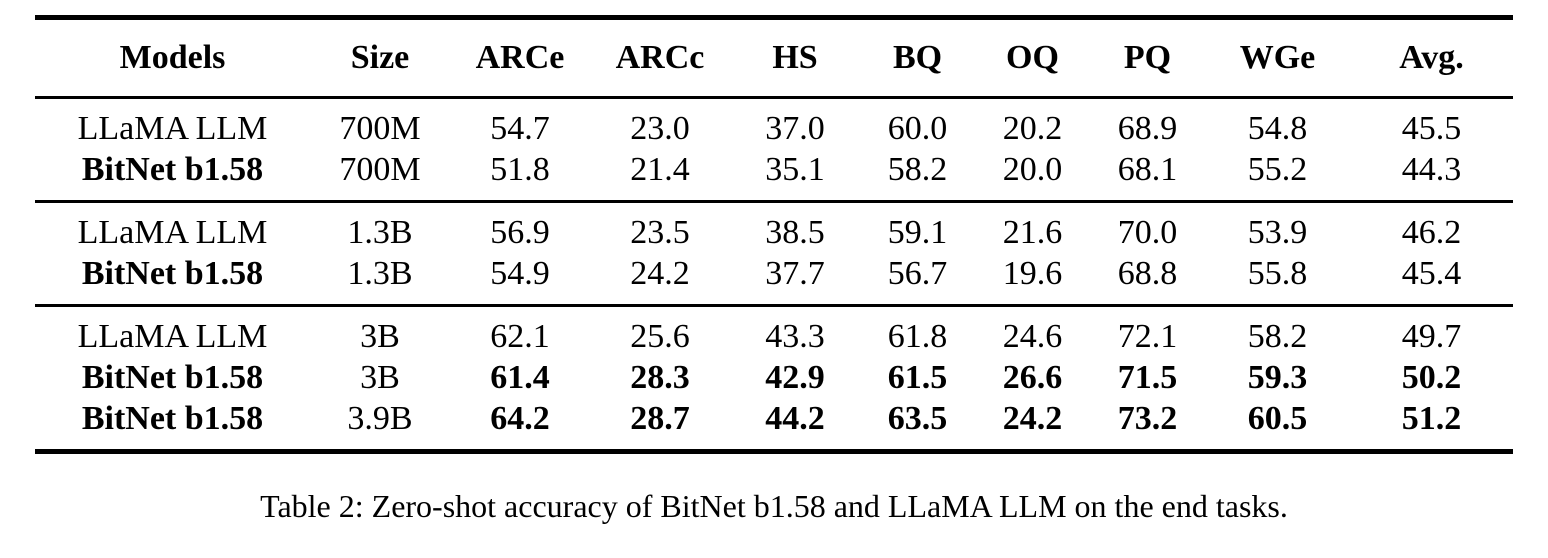 The height and width of the screenshot is (558, 1548). Describe the element at coordinates (795, 336) in the screenshot. I see `score-cell: 43.3` at that location.